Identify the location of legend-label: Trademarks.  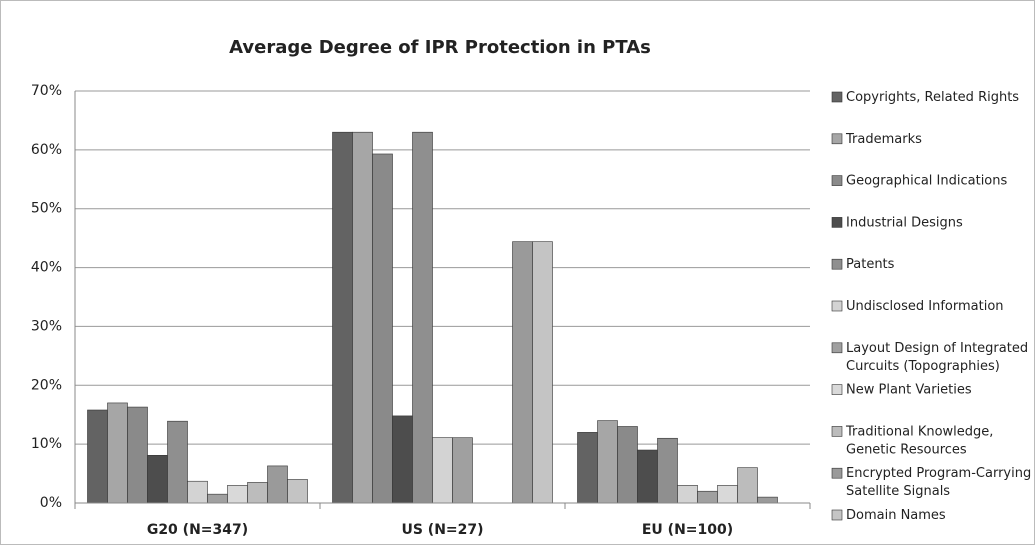
(883, 138).